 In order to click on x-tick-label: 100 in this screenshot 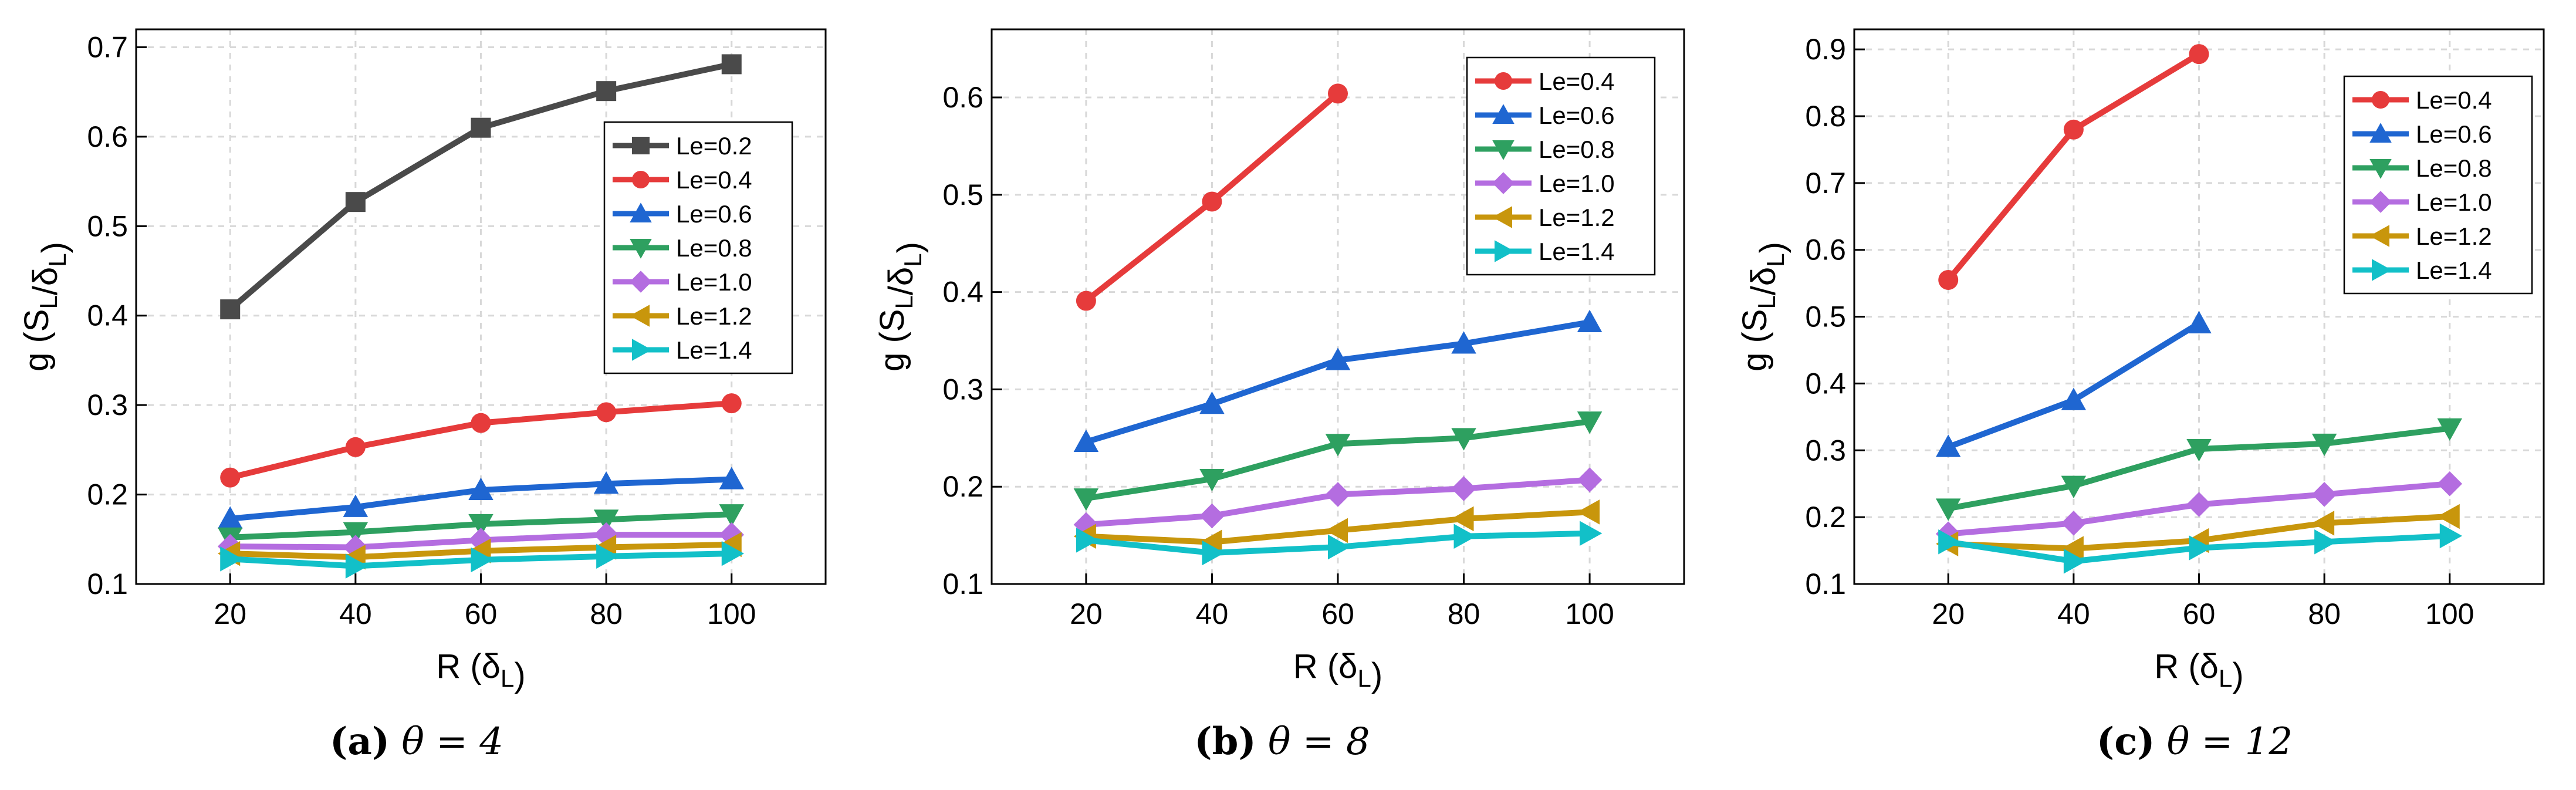, I will do `click(731, 614)`.